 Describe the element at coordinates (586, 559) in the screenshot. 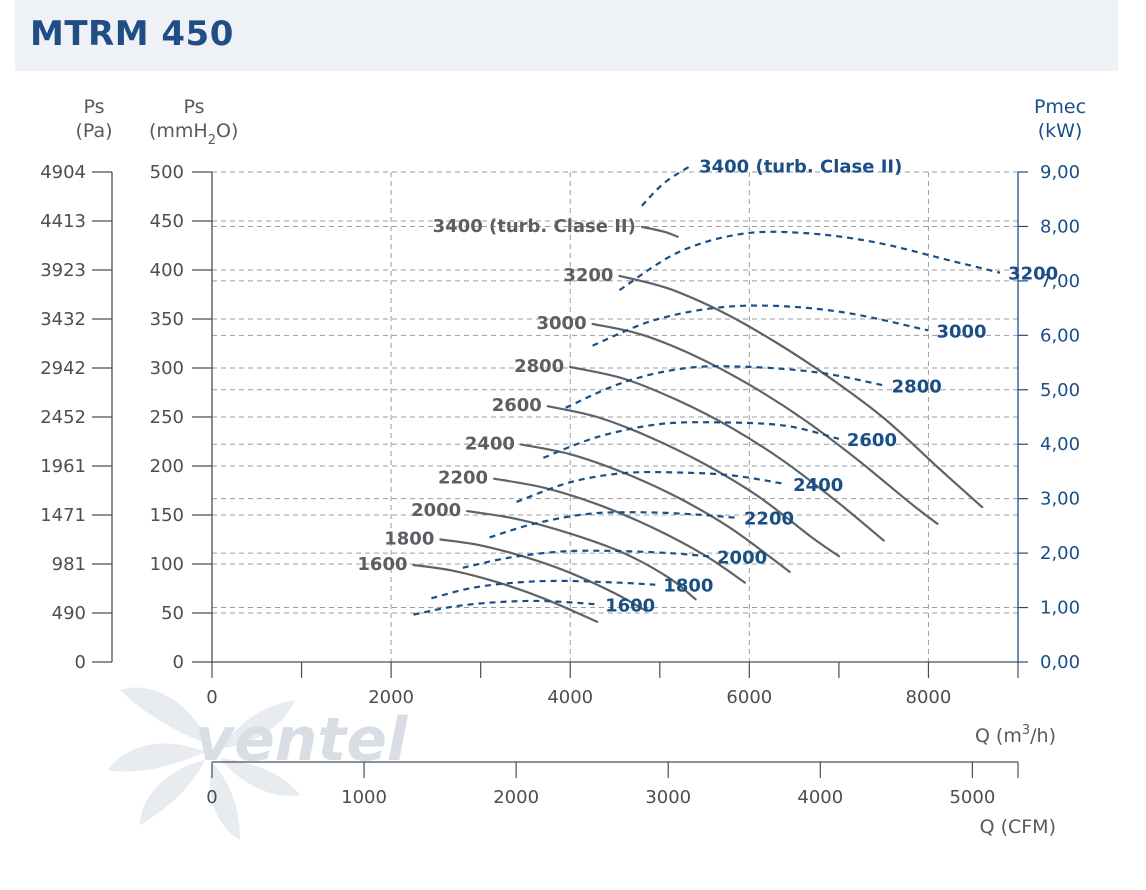

I see `power-curve-2000` at that location.